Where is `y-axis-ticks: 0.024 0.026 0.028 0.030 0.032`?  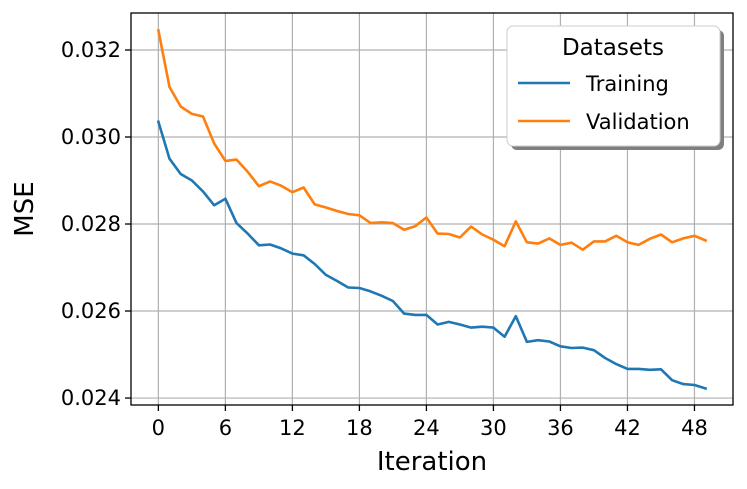
y-axis-ticks: 0.024 0.026 0.028 0.030 0.032 is located at coordinates (96, 224).